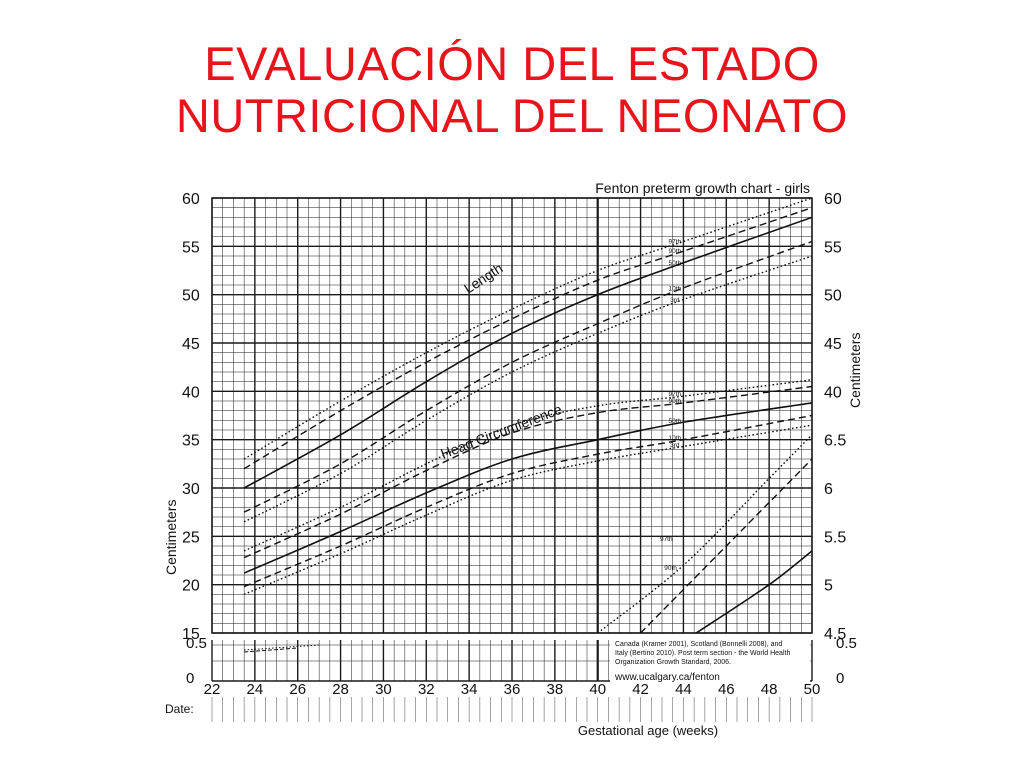 This screenshot has width=1024, height=768. Describe the element at coordinates (212, 689) in the screenshot. I see `x-tick-label: 22` at that location.